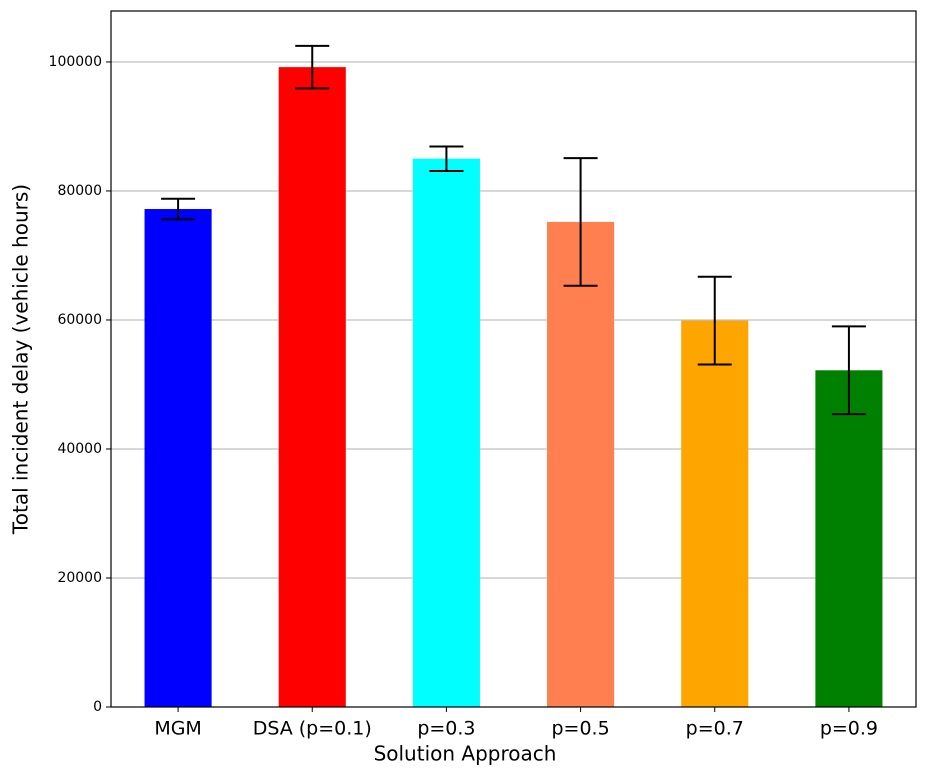 This screenshot has width=927, height=780. What do you see at coordinates (849, 729) in the screenshot?
I see `x-tick-label: p=0.9` at bounding box center [849, 729].